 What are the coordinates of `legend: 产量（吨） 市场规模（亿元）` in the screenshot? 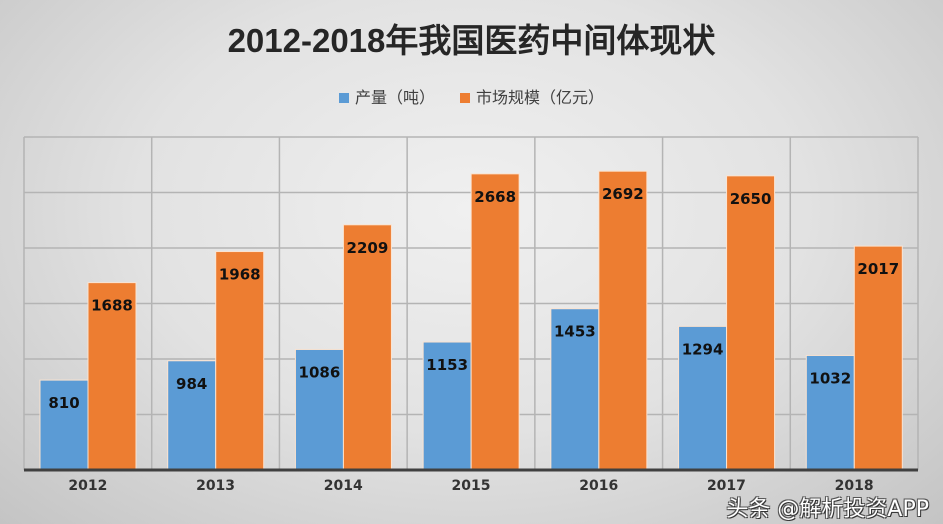 It's located at (471, 96).